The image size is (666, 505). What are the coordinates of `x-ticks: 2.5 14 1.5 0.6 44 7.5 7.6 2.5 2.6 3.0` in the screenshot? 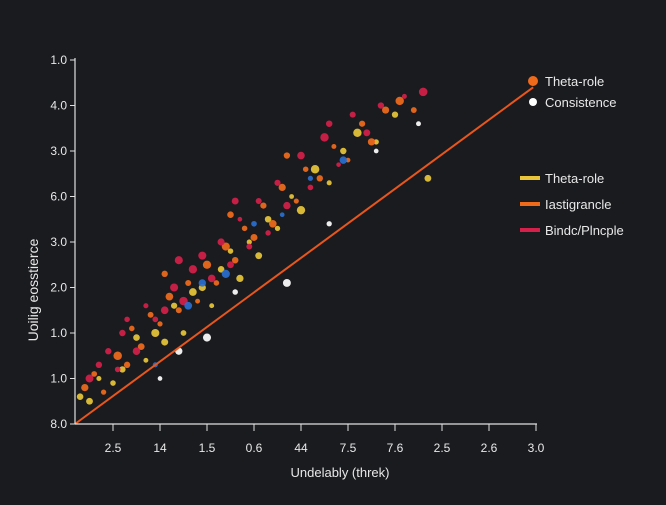 It's located at (325, 439).